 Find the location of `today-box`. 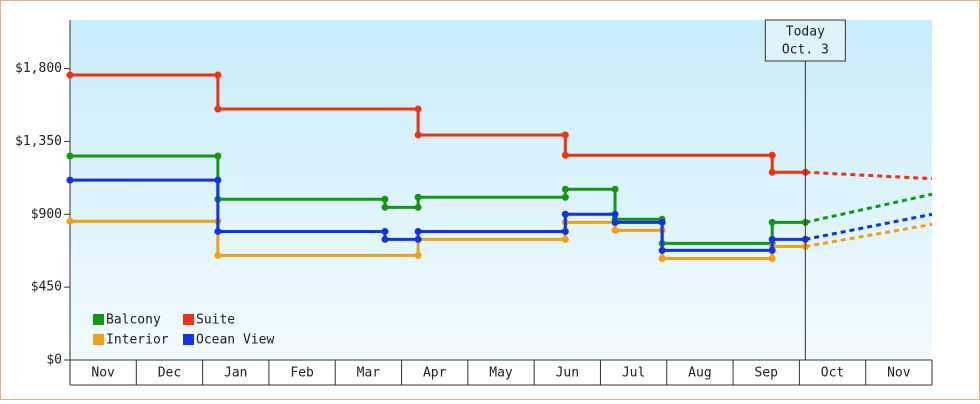

today-box is located at coordinates (805, 40).